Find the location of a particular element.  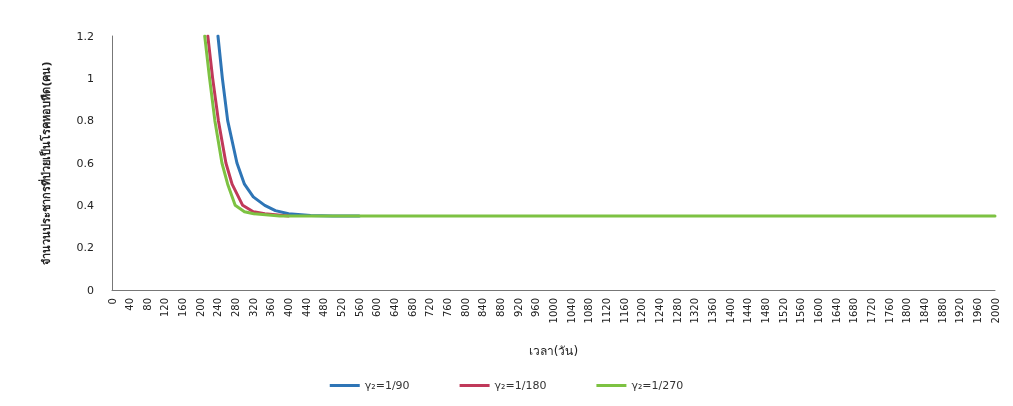

x-tick-label: 1440 is located at coordinates (748, 311).